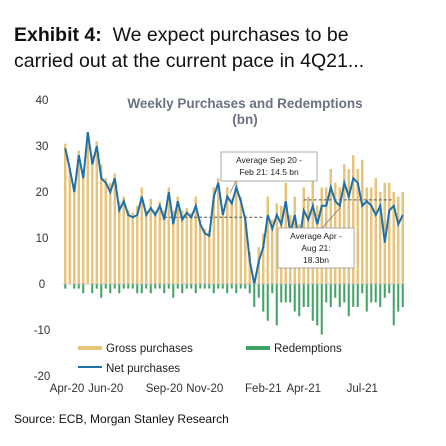  I want to click on annotation-1-leader, so click(233, 187).